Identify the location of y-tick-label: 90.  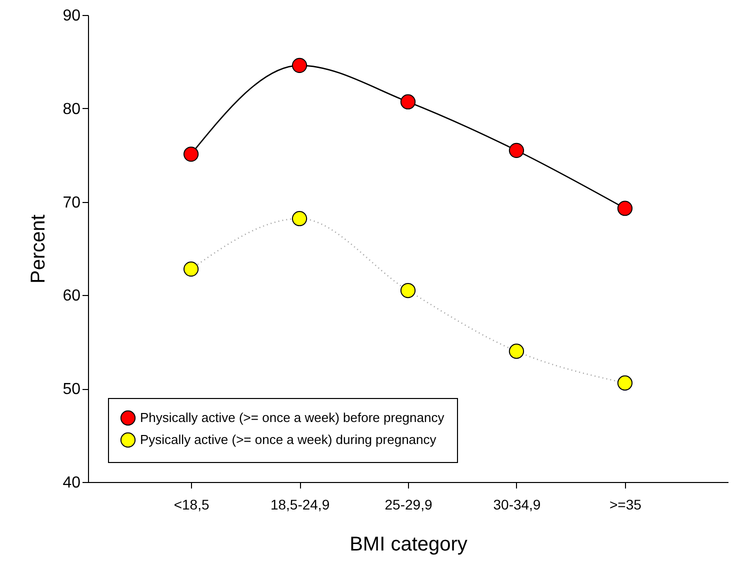
(71, 16).